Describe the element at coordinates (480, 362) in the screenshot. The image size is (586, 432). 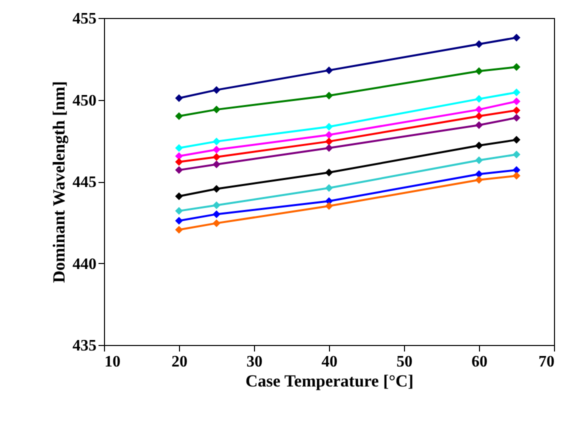
I see `x-tick-label: 60` at that location.